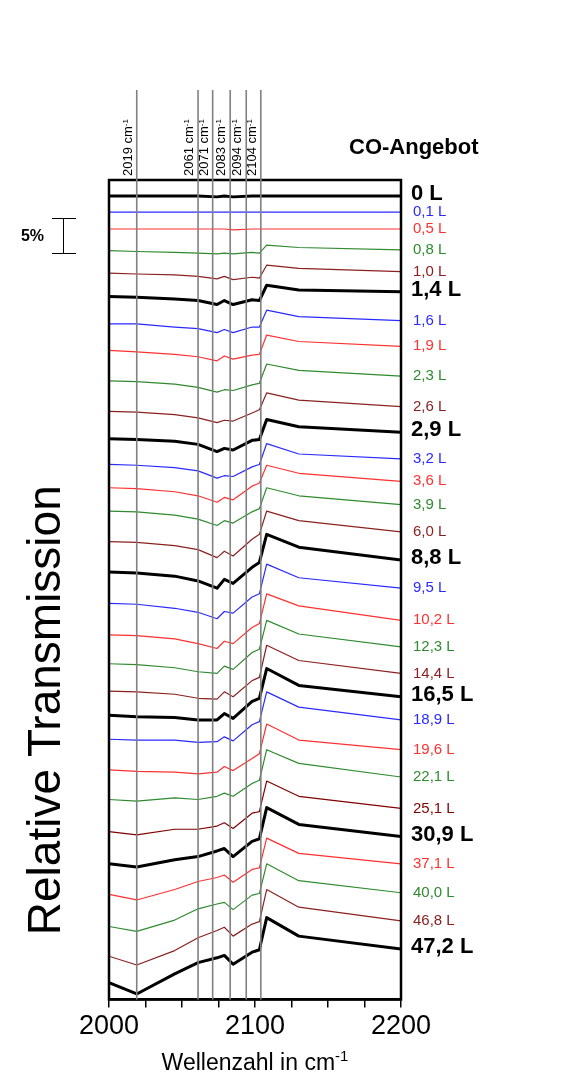 This screenshot has width=566, height=1078. I want to click on series-label: 19,6 L, so click(434, 748).